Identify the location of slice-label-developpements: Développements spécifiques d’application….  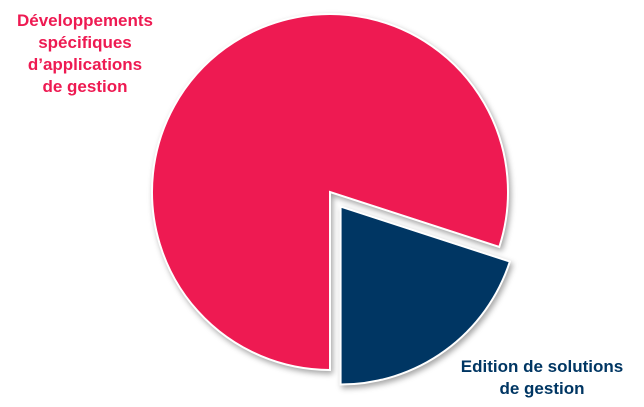
(85, 53).